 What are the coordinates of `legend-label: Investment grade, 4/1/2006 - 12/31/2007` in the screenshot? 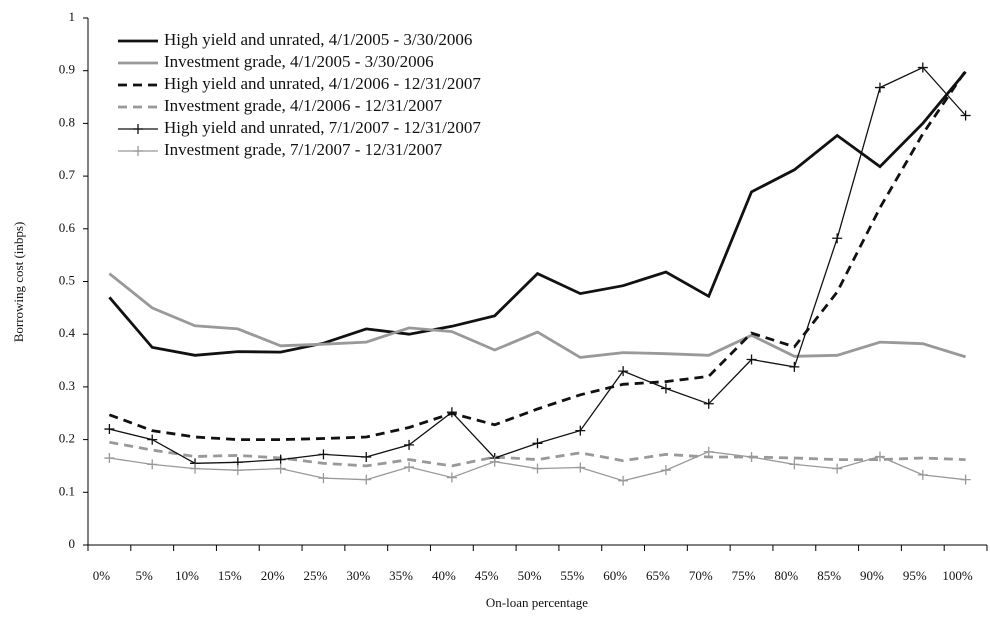 It's located at (303, 105).